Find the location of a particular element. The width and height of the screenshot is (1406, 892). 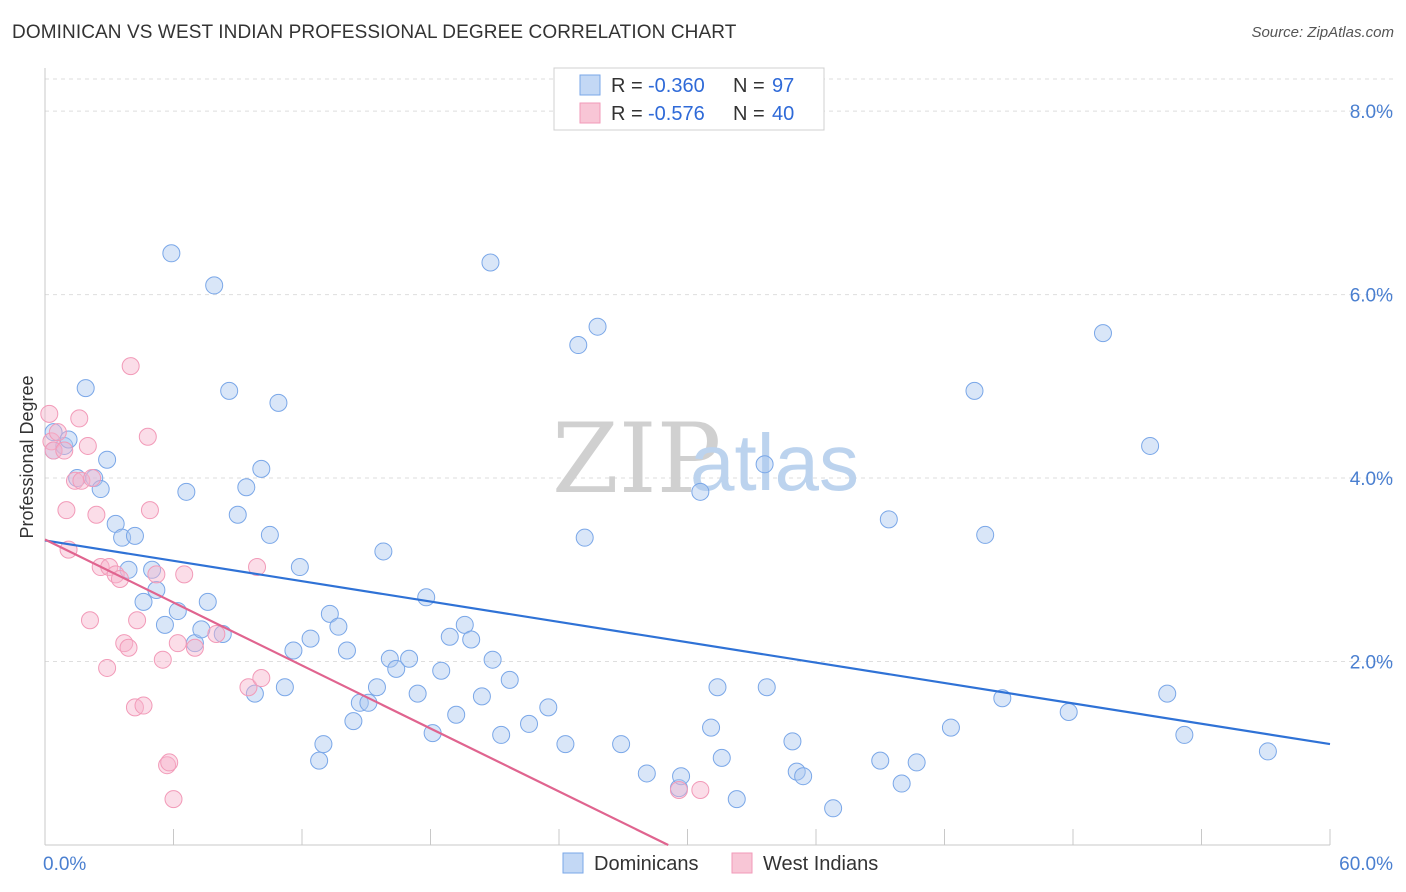

dominican-r-label: R = is located at coordinates (627, 86).